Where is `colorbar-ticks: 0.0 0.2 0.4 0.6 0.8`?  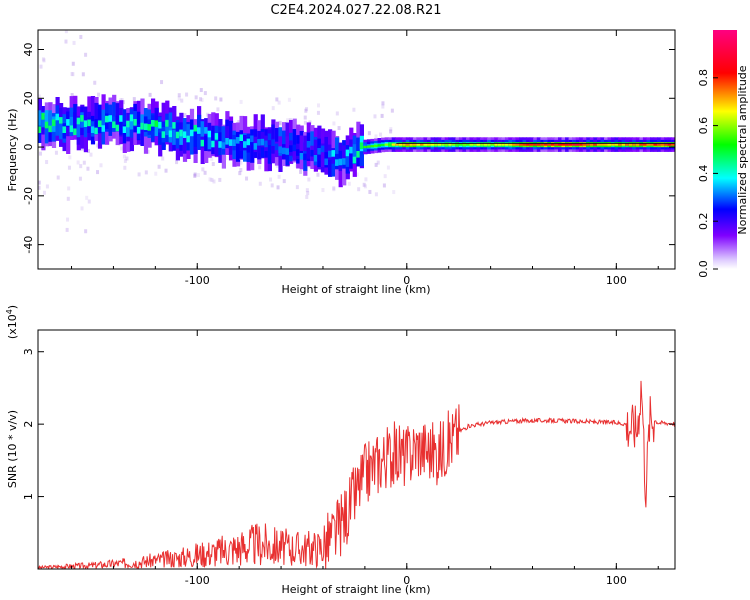
colorbar-ticks: 0.0 0.2 0.4 0.6 0.8 is located at coordinates (707, 173).